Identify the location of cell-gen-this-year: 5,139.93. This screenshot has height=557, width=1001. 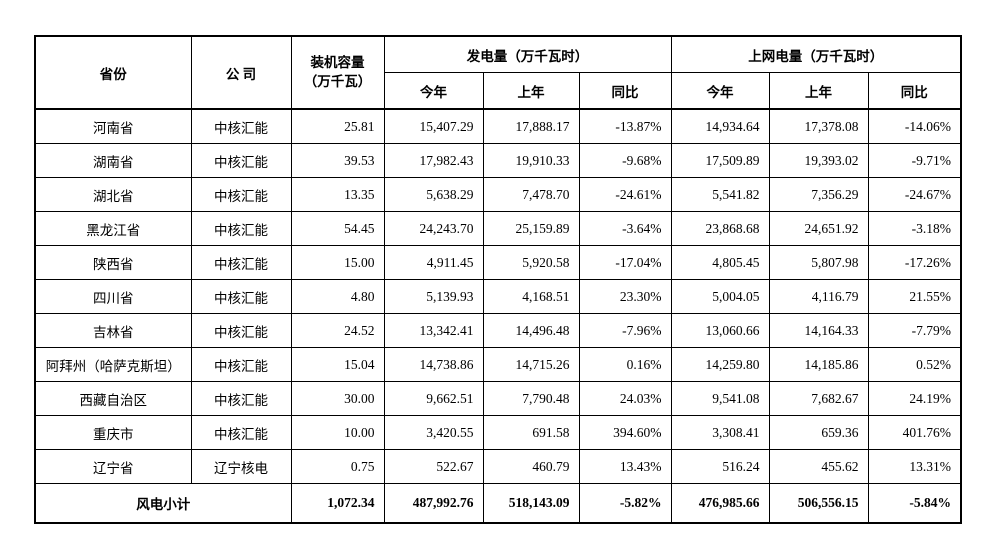
(433, 296).